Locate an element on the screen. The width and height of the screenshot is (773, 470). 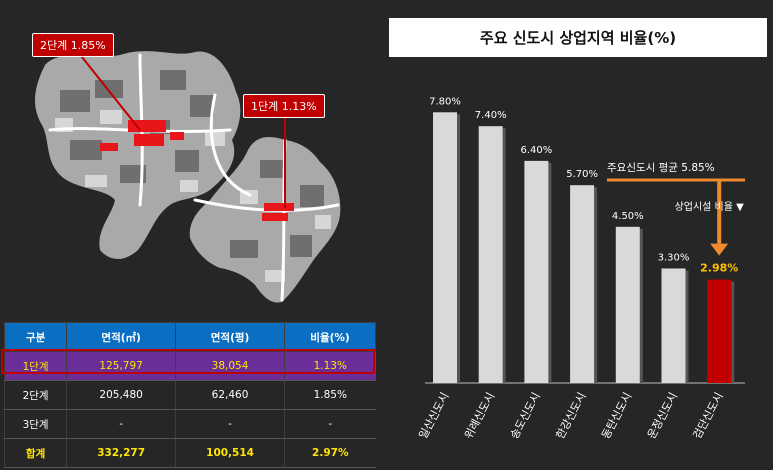
callout-stage1: 1단계 1.13% is located at coordinates (284, 106).